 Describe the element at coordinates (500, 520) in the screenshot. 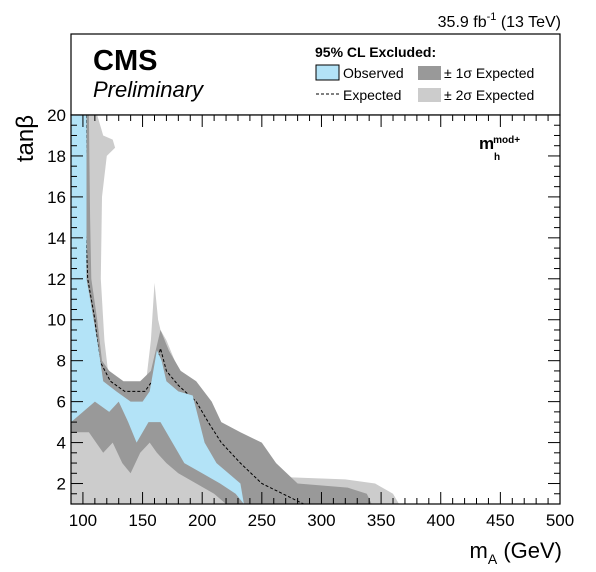

I see `x-tick-label: 450` at that location.